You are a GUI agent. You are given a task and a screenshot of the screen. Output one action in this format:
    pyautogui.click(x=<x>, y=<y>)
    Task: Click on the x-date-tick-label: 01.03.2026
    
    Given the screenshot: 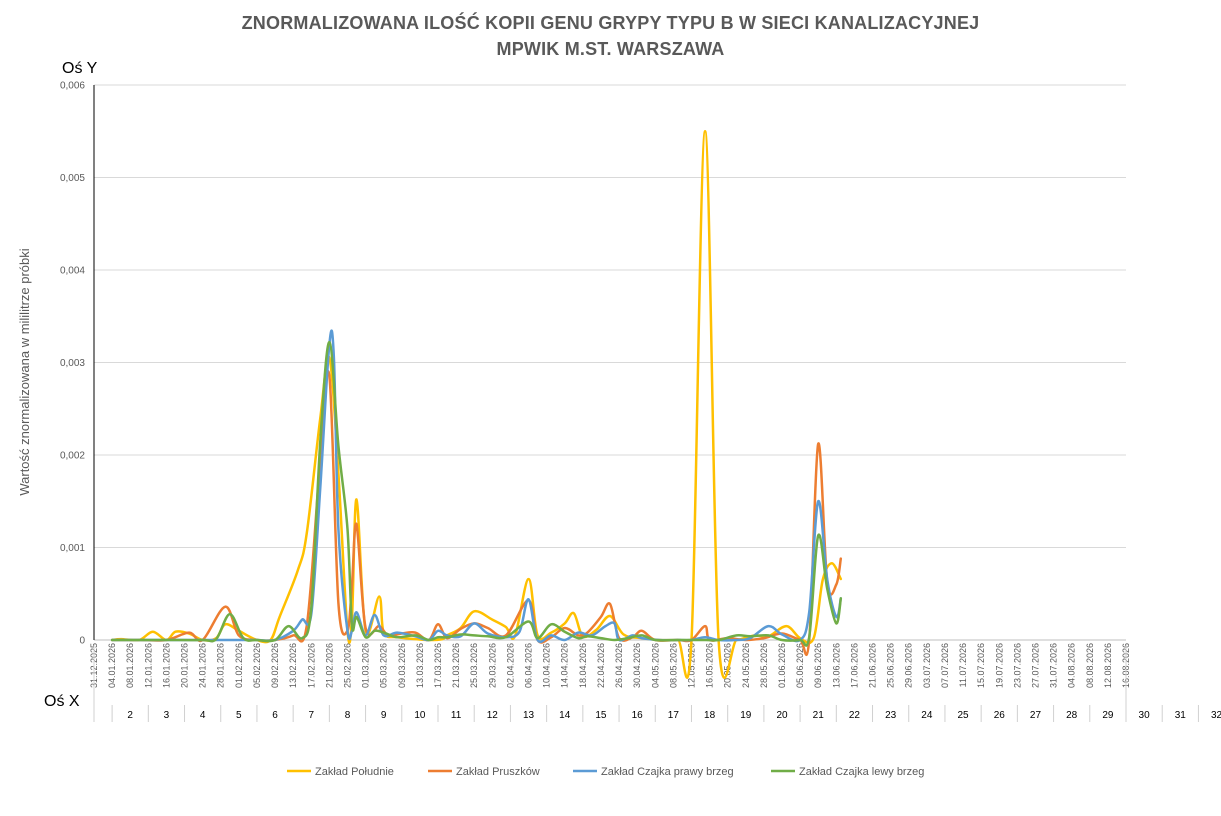 What is the action you would take?
    pyautogui.click(x=366, y=665)
    